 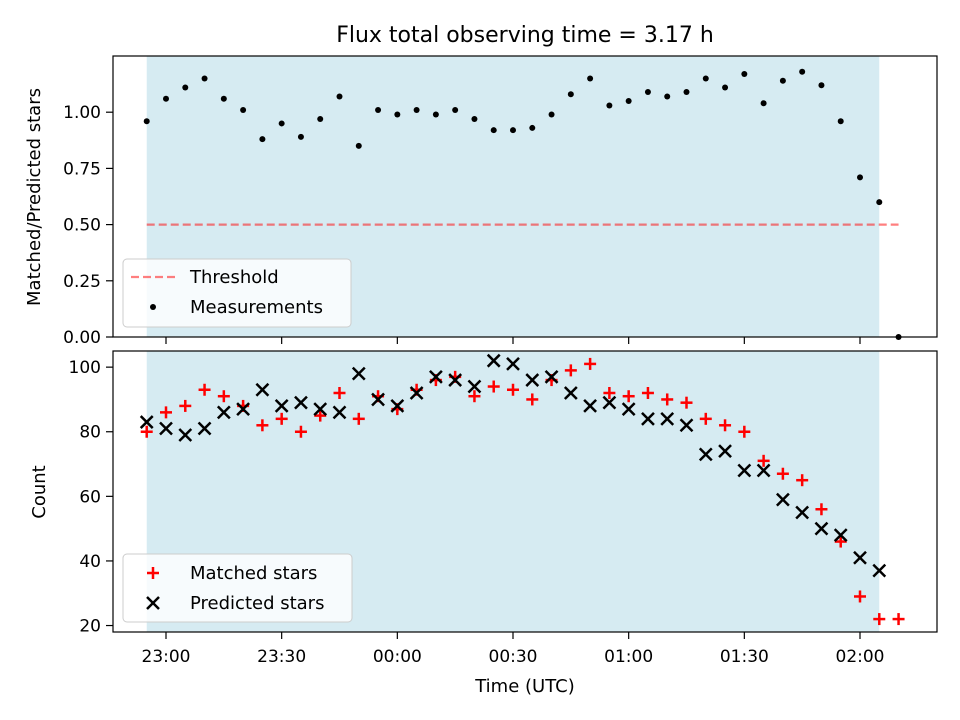 I want to click on top-legend-box, so click(x=237, y=293).